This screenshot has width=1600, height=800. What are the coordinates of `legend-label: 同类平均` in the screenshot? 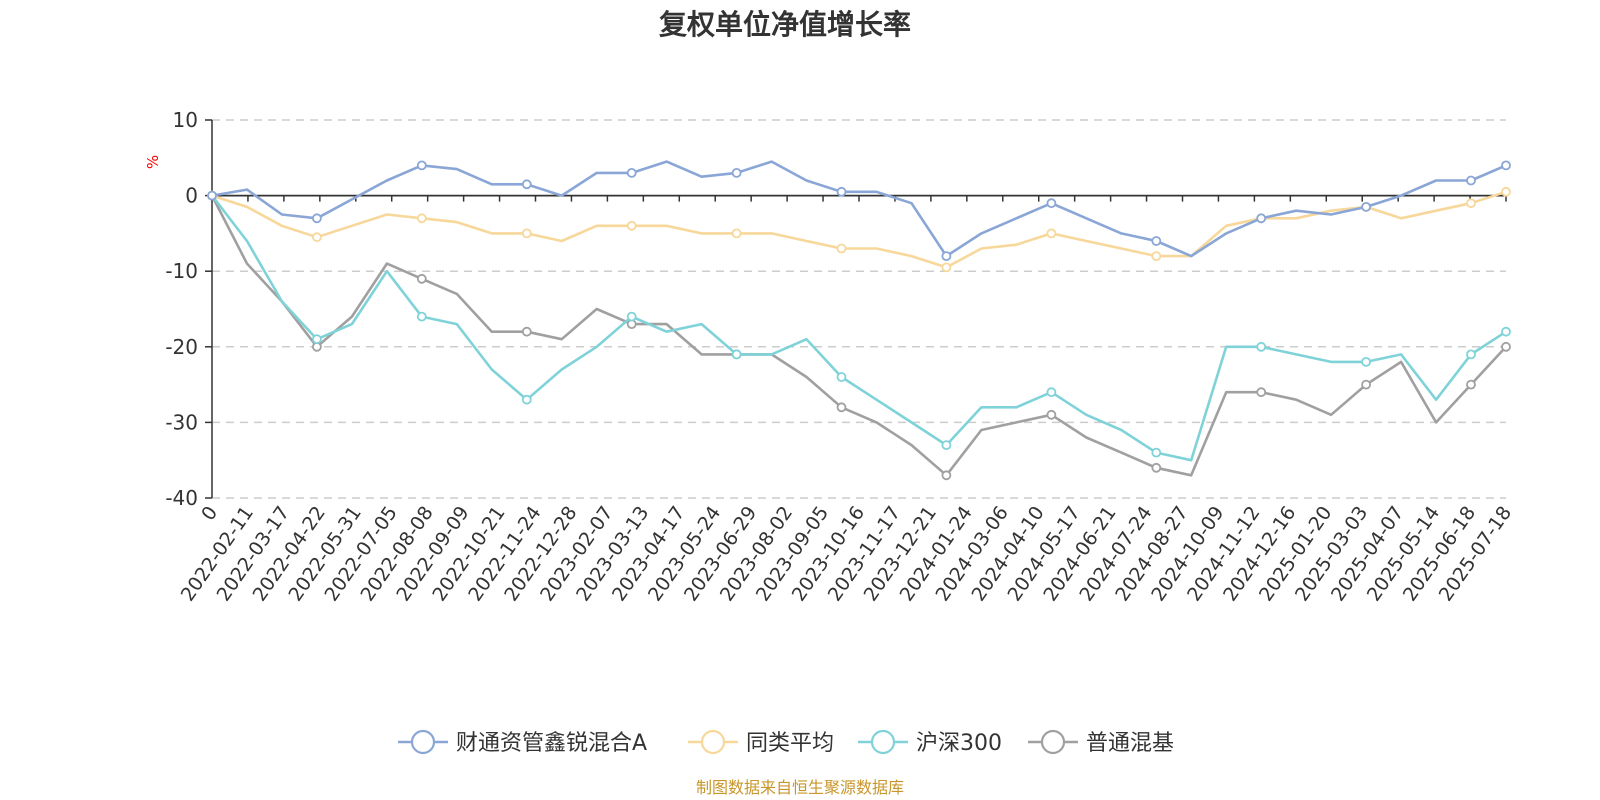 It's located at (790, 743).